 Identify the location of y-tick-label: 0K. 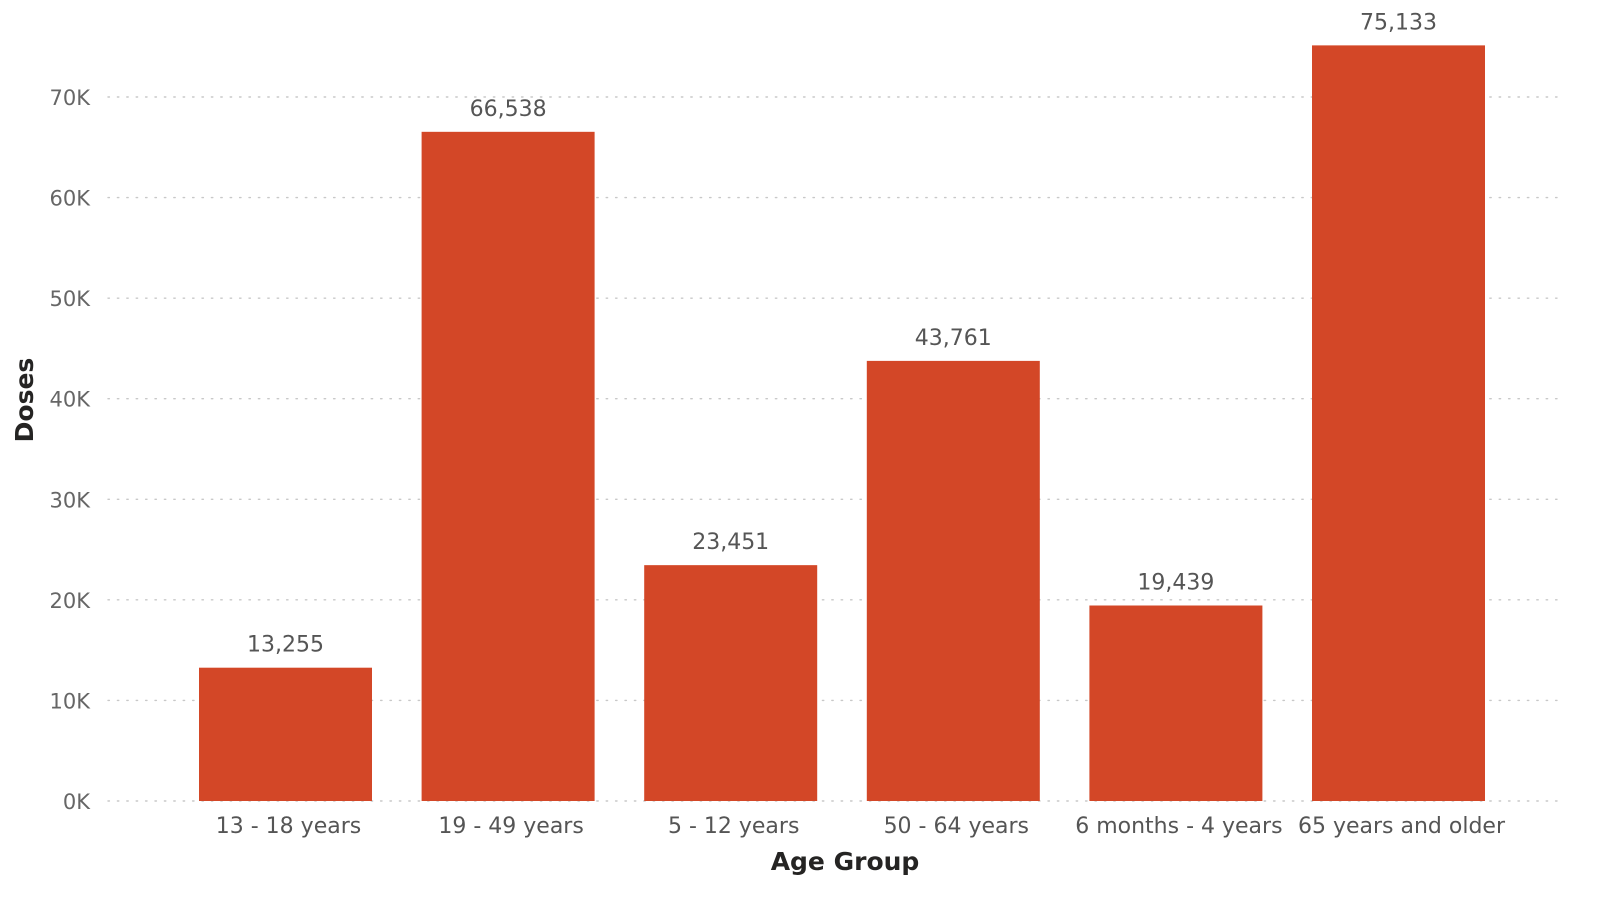
(77, 802).